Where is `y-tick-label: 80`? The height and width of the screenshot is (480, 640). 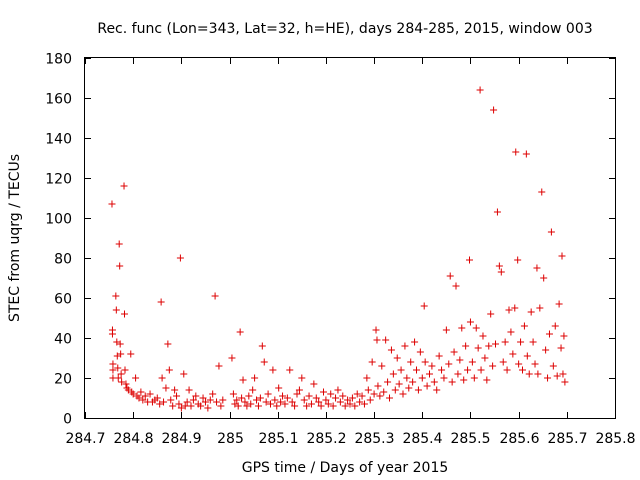
y-tick-label: 80 is located at coordinates (63, 260).